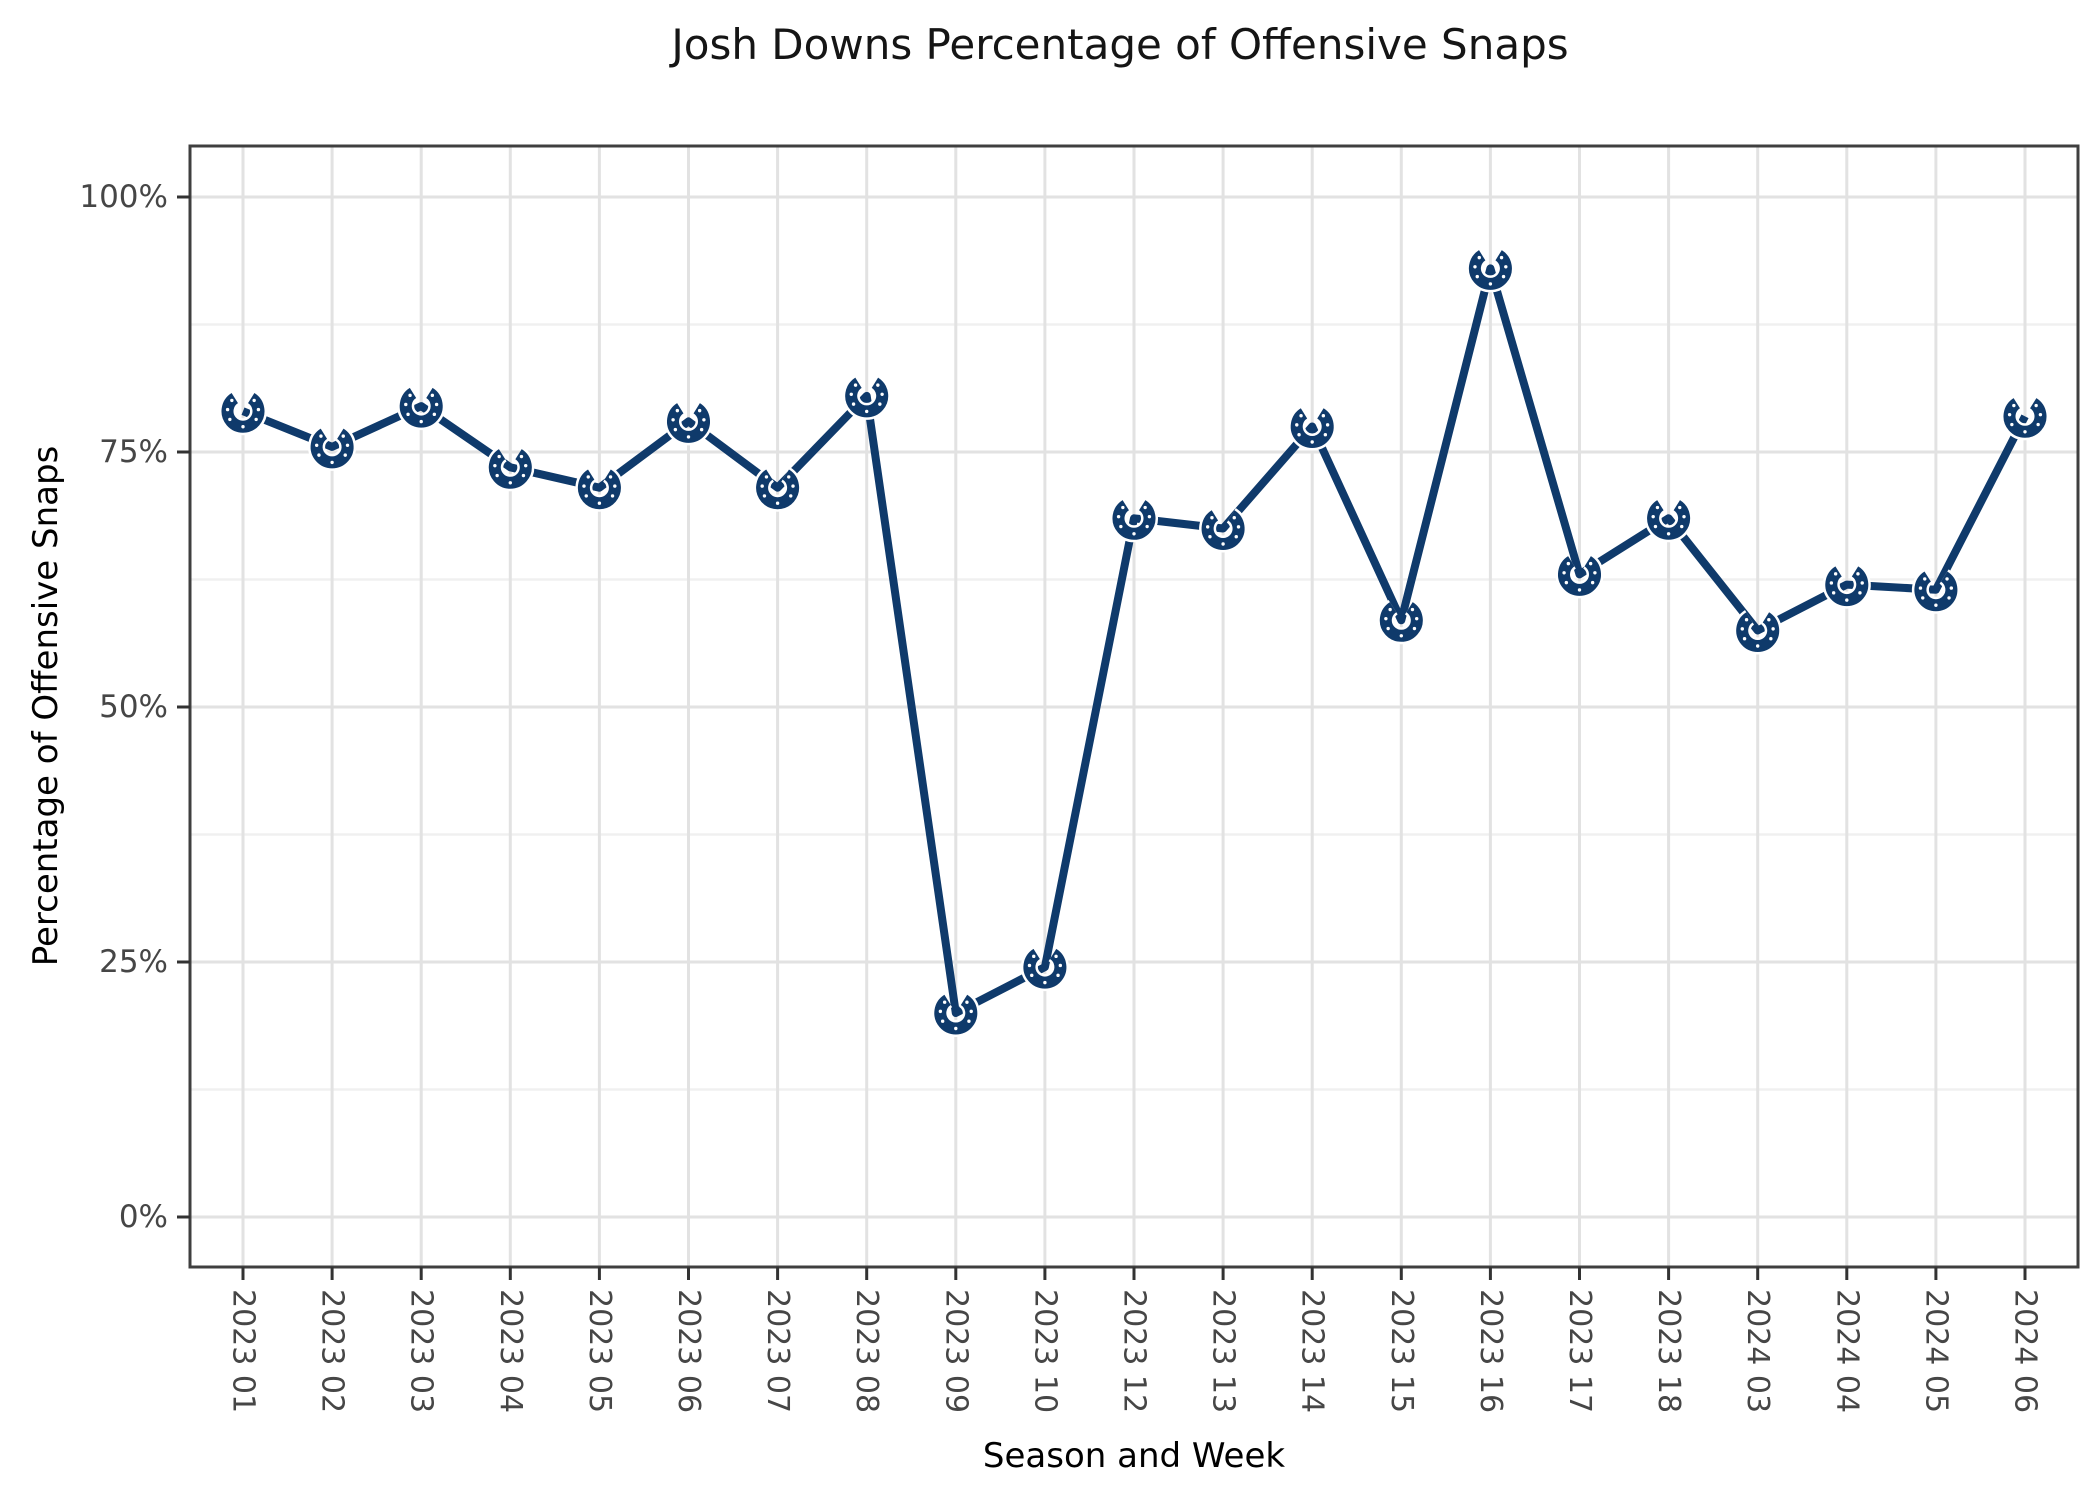 This screenshot has width=2100, height=1500. What do you see at coordinates (1312, 1351) in the screenshot?
I see `x-tick-label: 2023 14` at bounding box center [1312, 1351].